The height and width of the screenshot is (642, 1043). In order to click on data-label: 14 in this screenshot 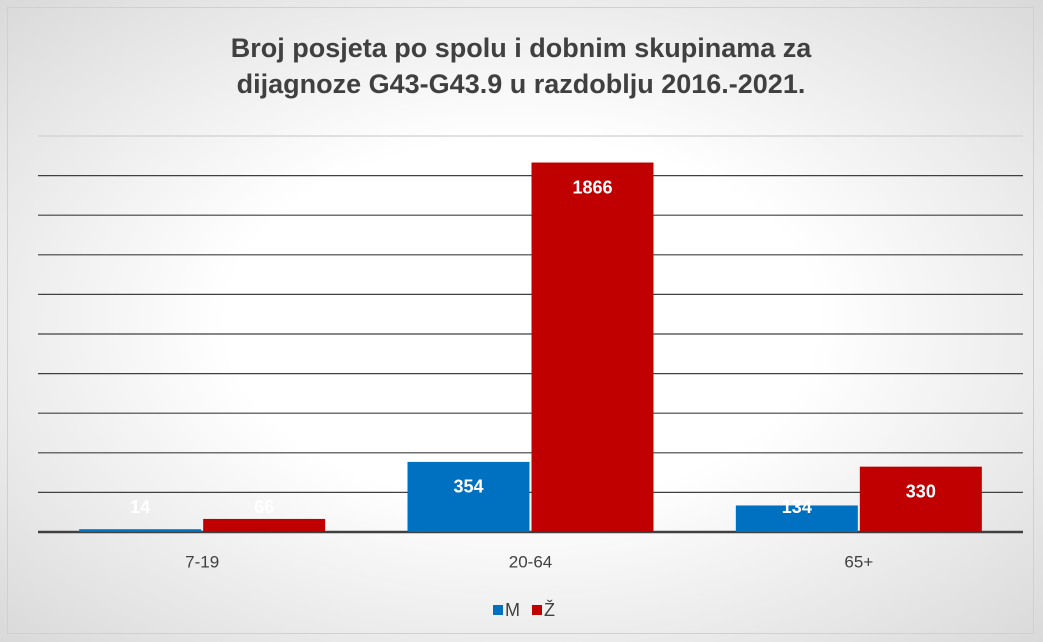, I will do `click(140, 507)`.